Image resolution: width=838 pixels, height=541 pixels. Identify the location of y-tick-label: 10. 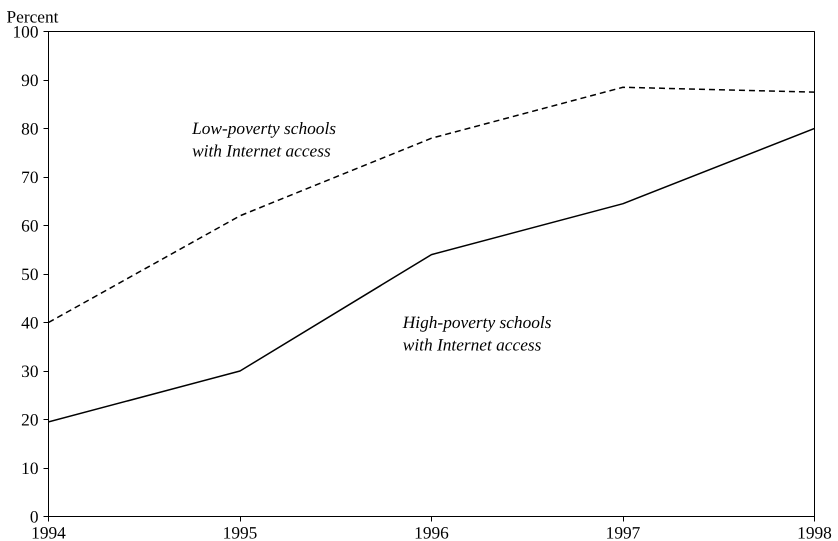
(29, 468).